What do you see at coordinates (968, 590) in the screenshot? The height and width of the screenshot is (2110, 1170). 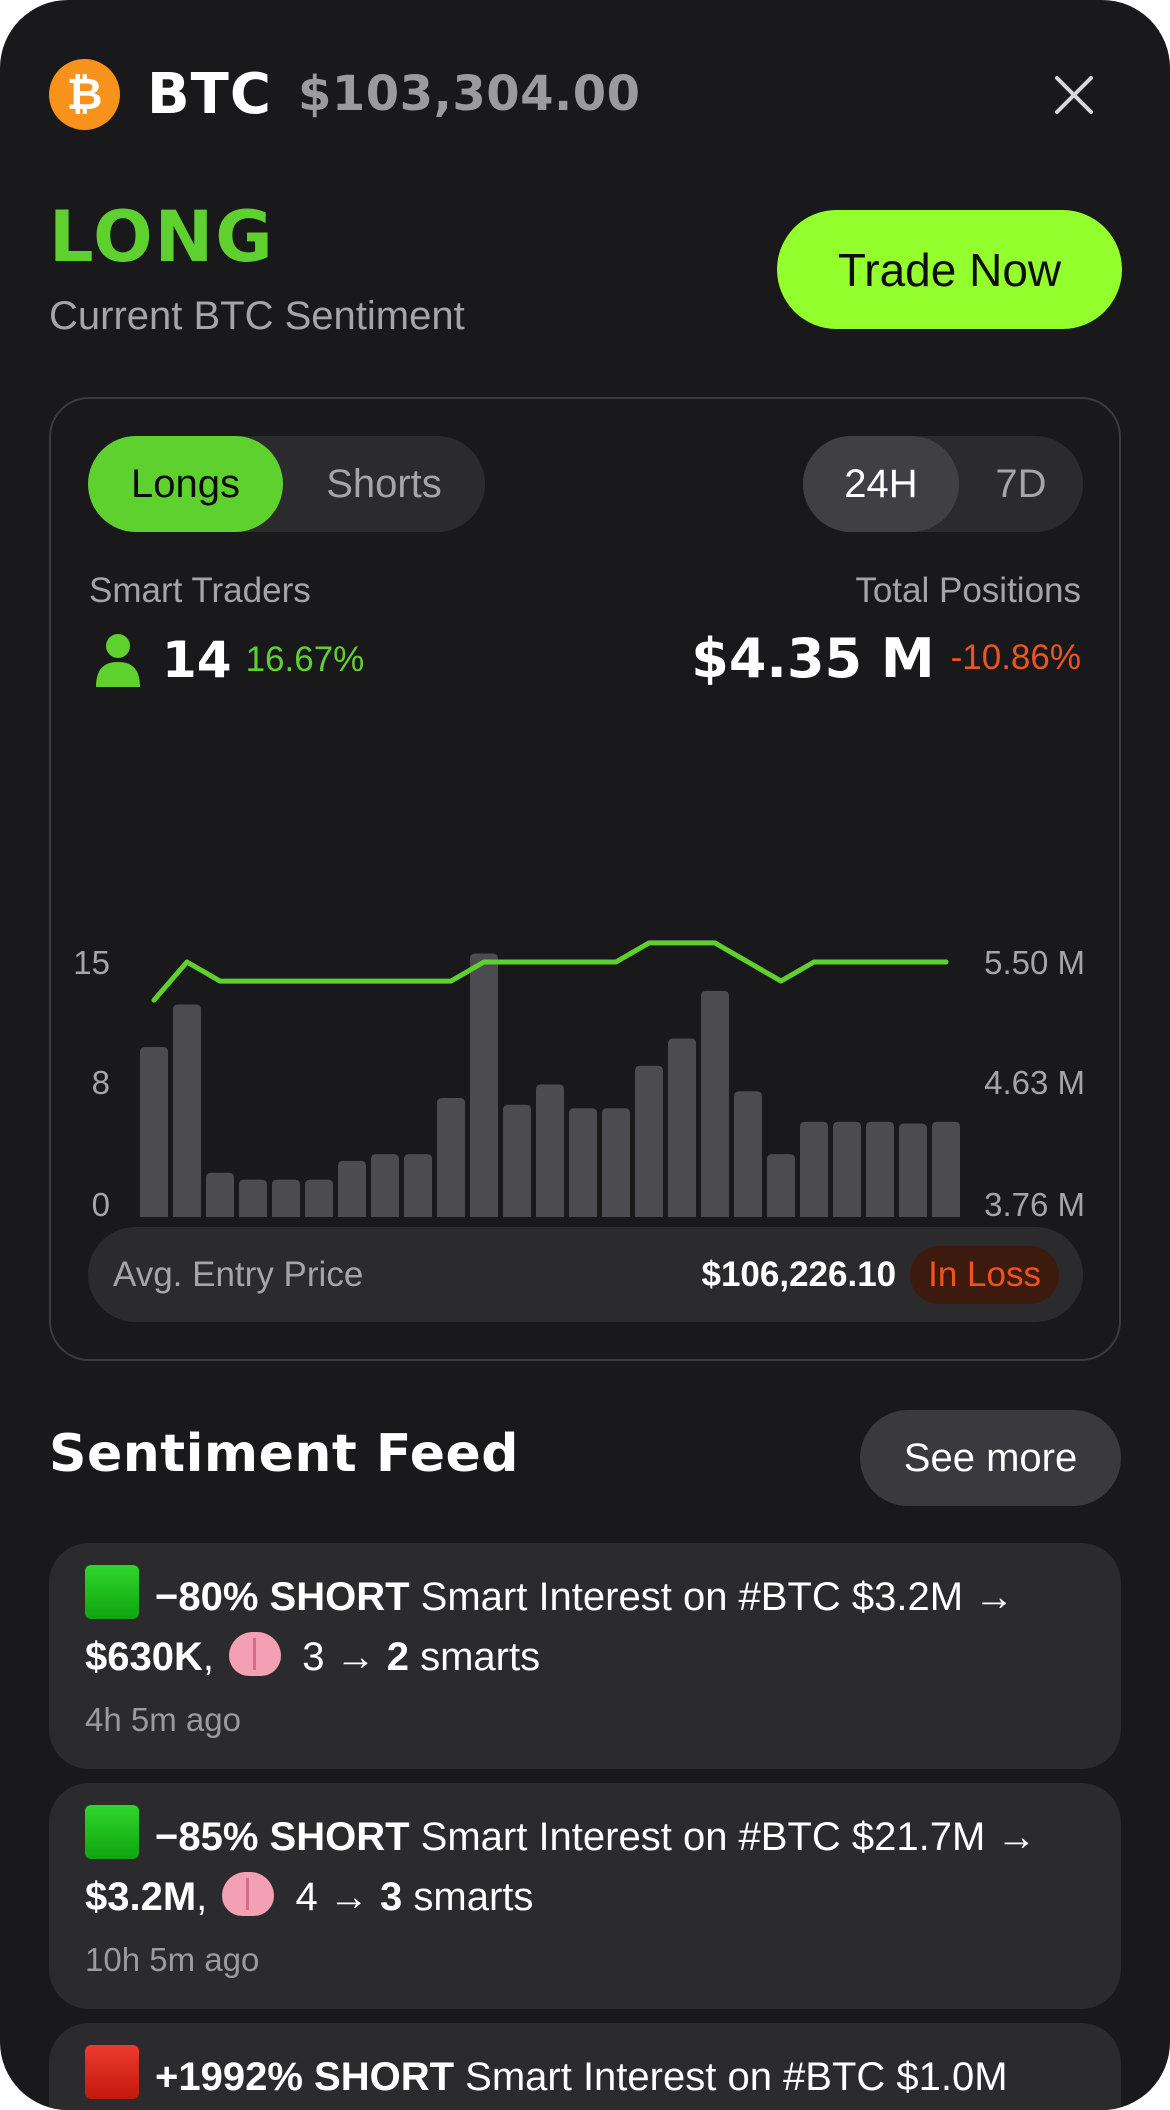 I see `total-positions-label: Total Positions` at bounding box center [968, 590].